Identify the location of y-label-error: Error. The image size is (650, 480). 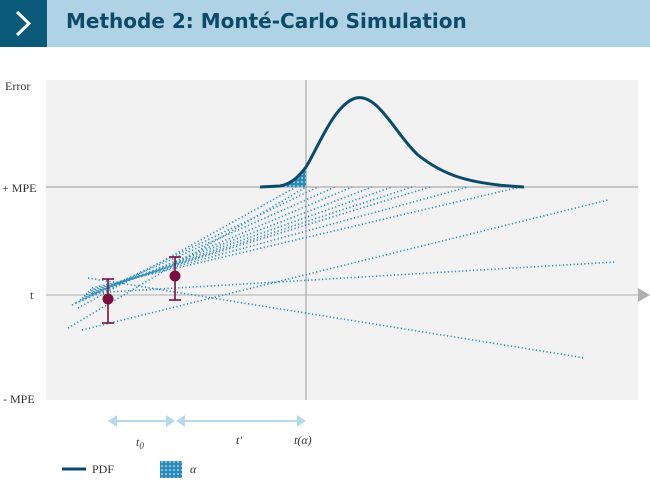
(17, 86).